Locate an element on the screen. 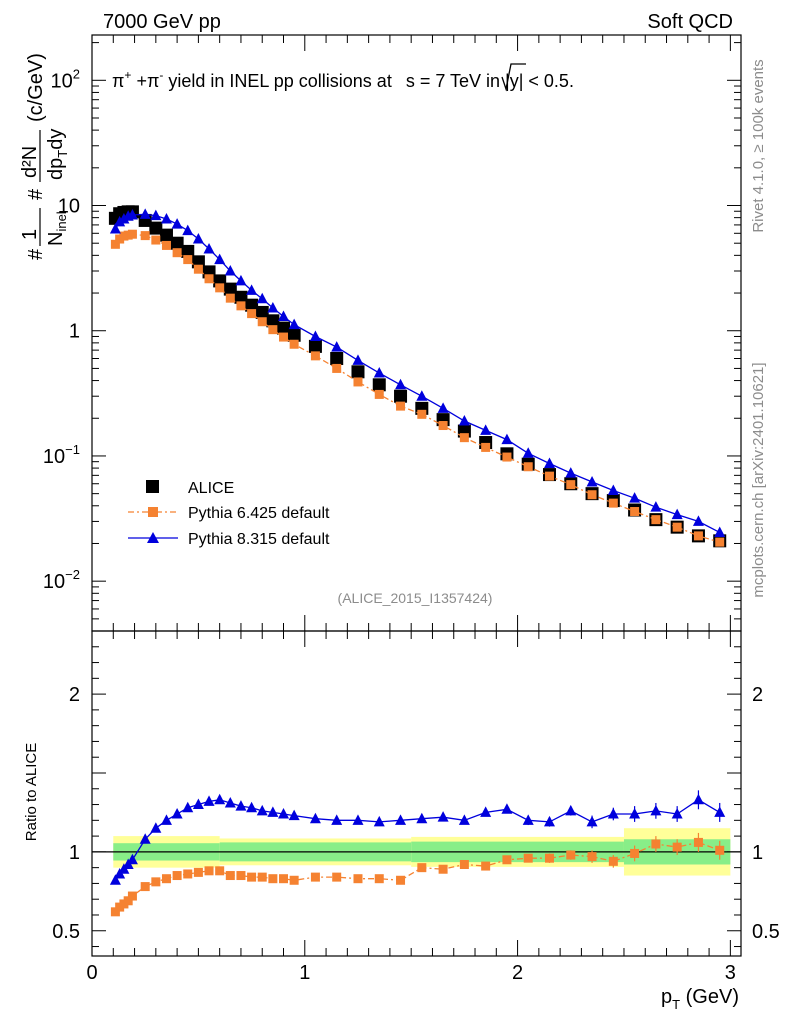 The image size is (786, 1024). ratio-y-tick-label: 2 is located at coordinates (74, 695).